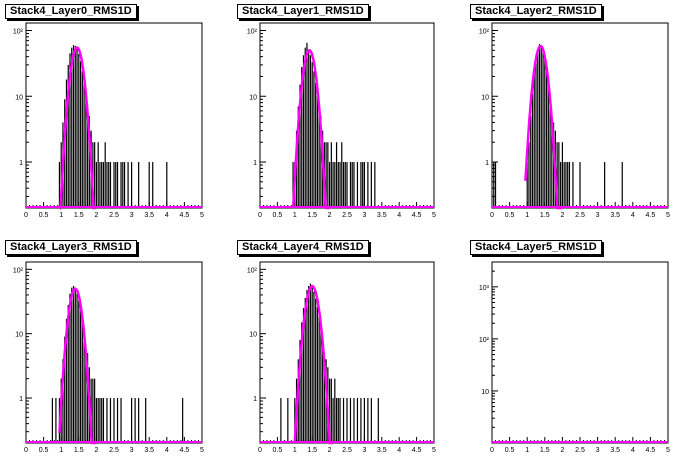 The width and height of the screenshot is (696, 472). Describe the element at coordinates (536, 247) in the screenshot. I see `pad-title: Stack4_Layer5_RMS1D` at that location.